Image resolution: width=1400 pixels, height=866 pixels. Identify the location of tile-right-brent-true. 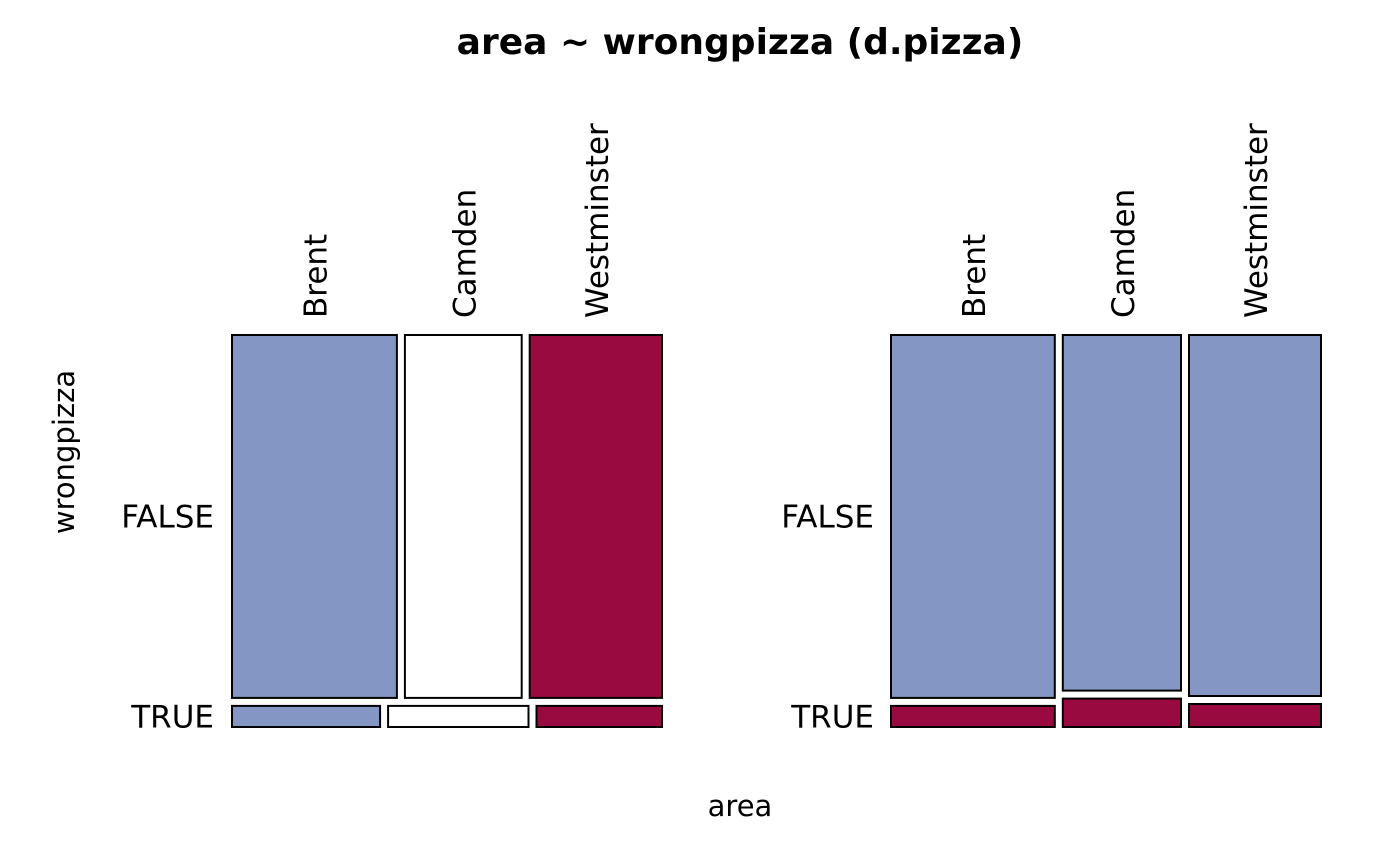
(973, 716).